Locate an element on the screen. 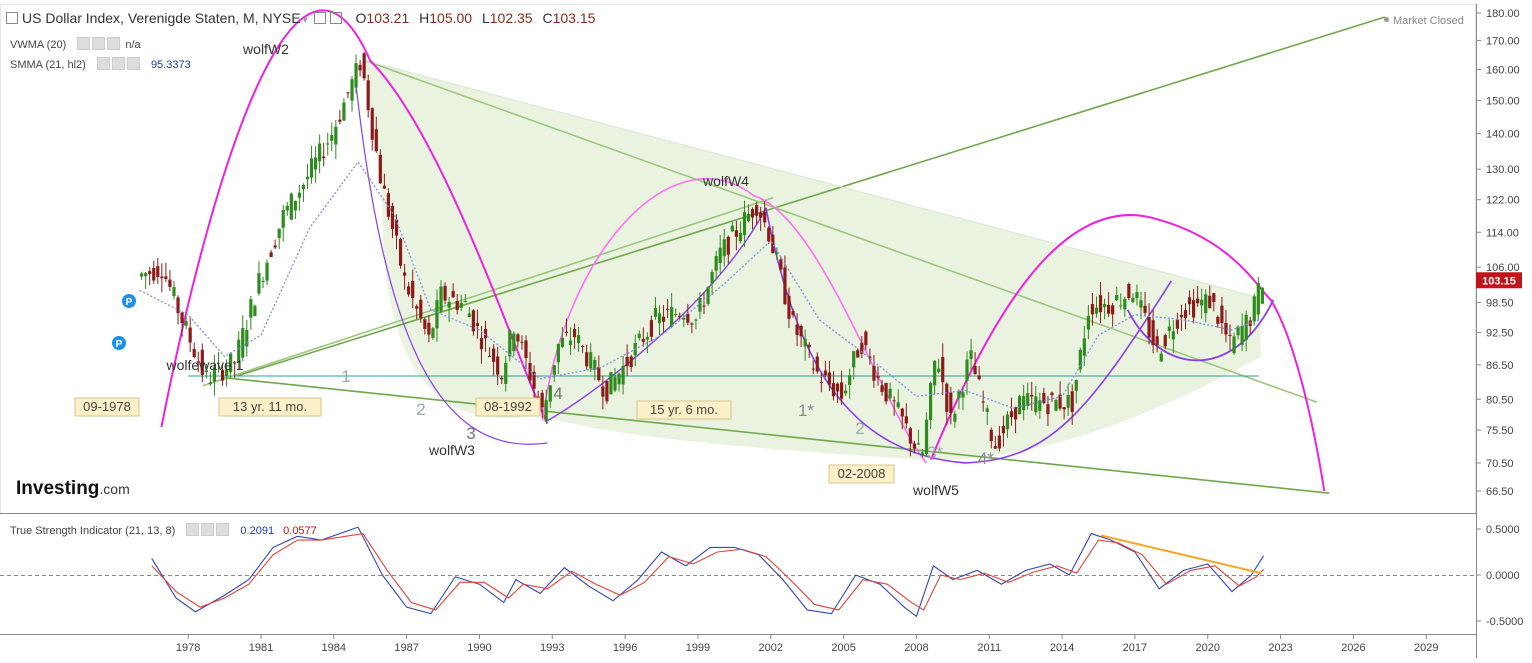 Image resolution: width=1532 pixels, height=663 pixels. vwma-label: VWMA (20) is located at coordinates (38, 45).